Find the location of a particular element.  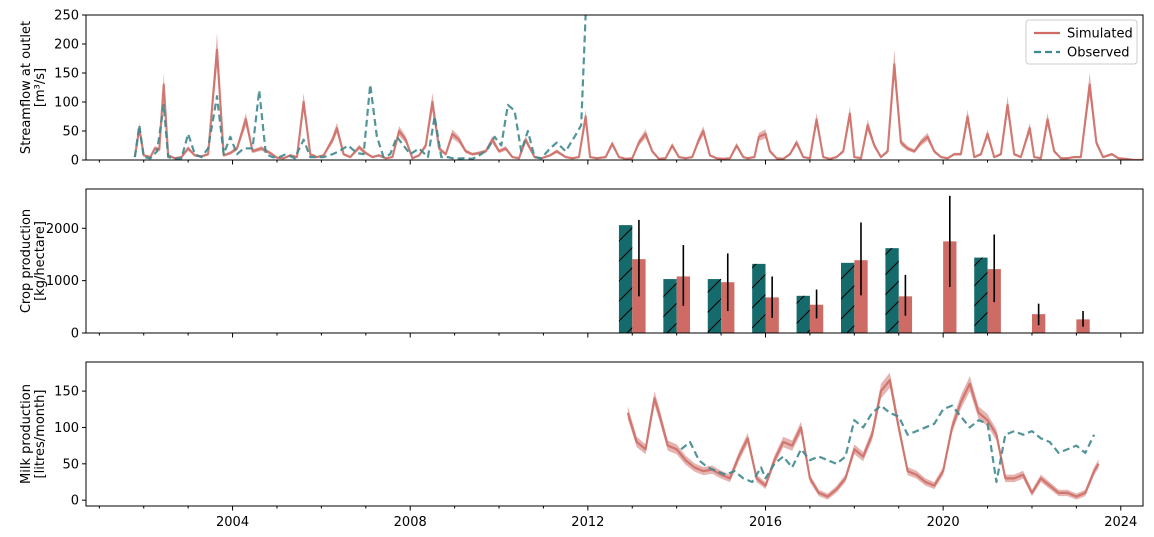

legend: Simulated Observed is located at coordinates (1081, 42).